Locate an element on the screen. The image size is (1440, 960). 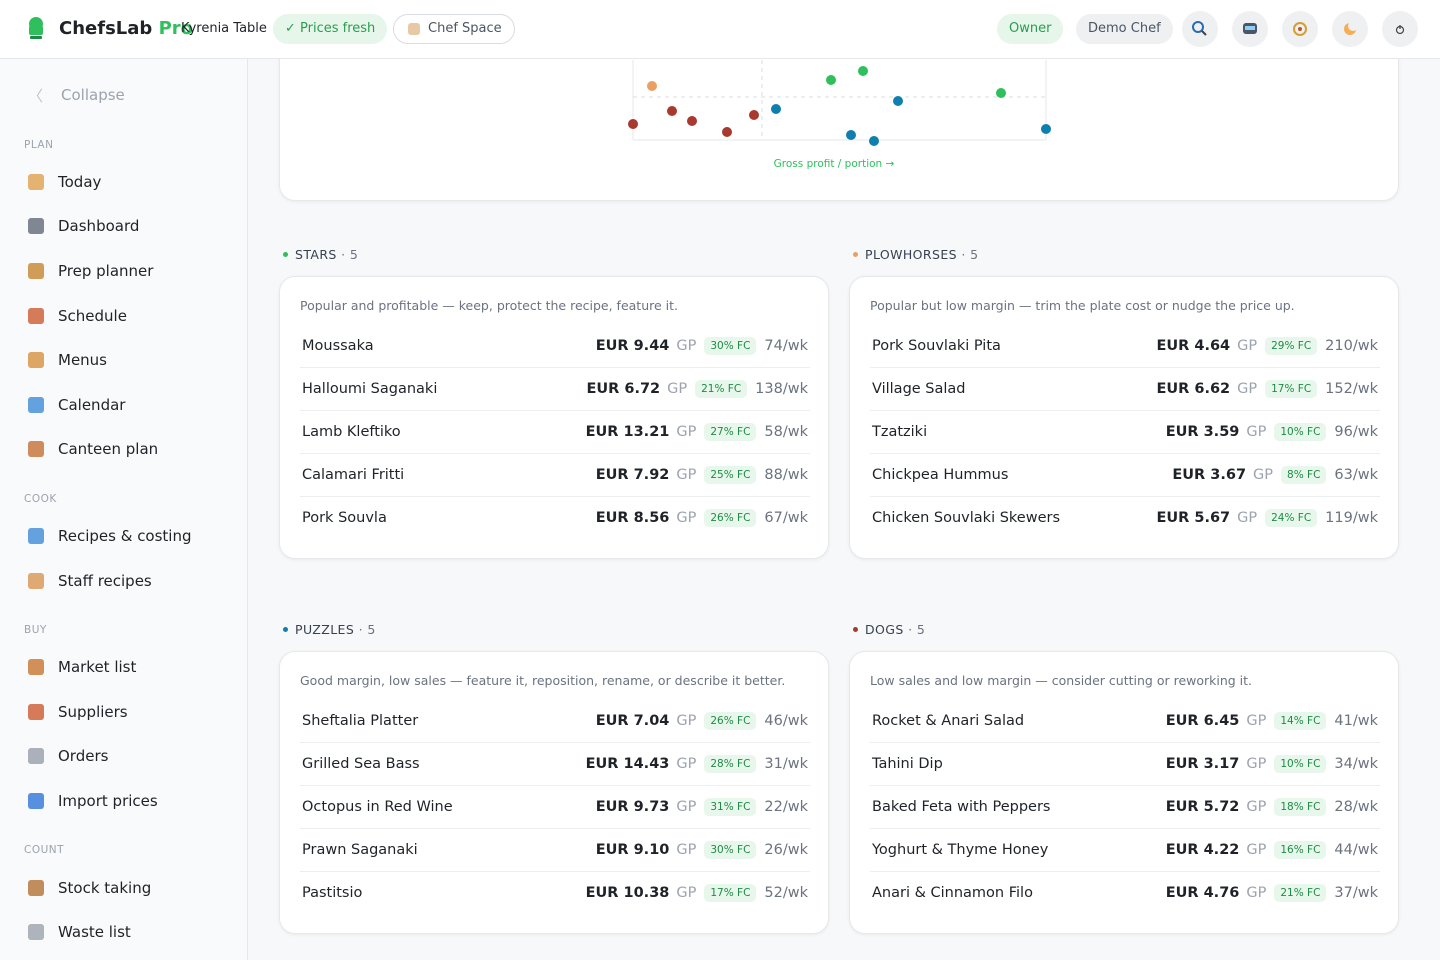
nav-item: Dashboard is located at coordinates (123, 226).